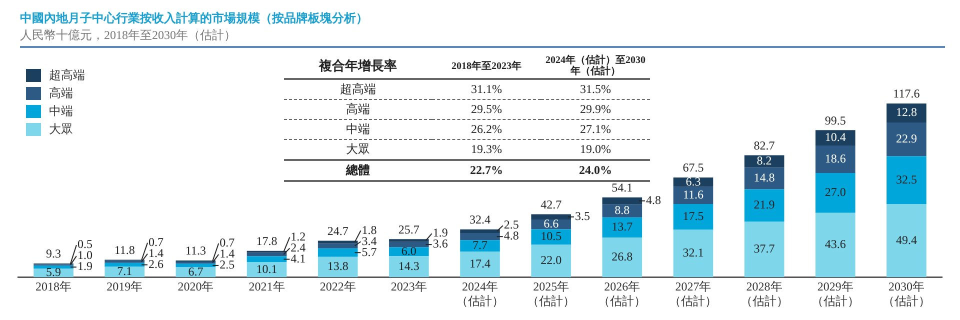 The image size is (960, 320). I want to click on data-label: 32.5, so click(906, 179).